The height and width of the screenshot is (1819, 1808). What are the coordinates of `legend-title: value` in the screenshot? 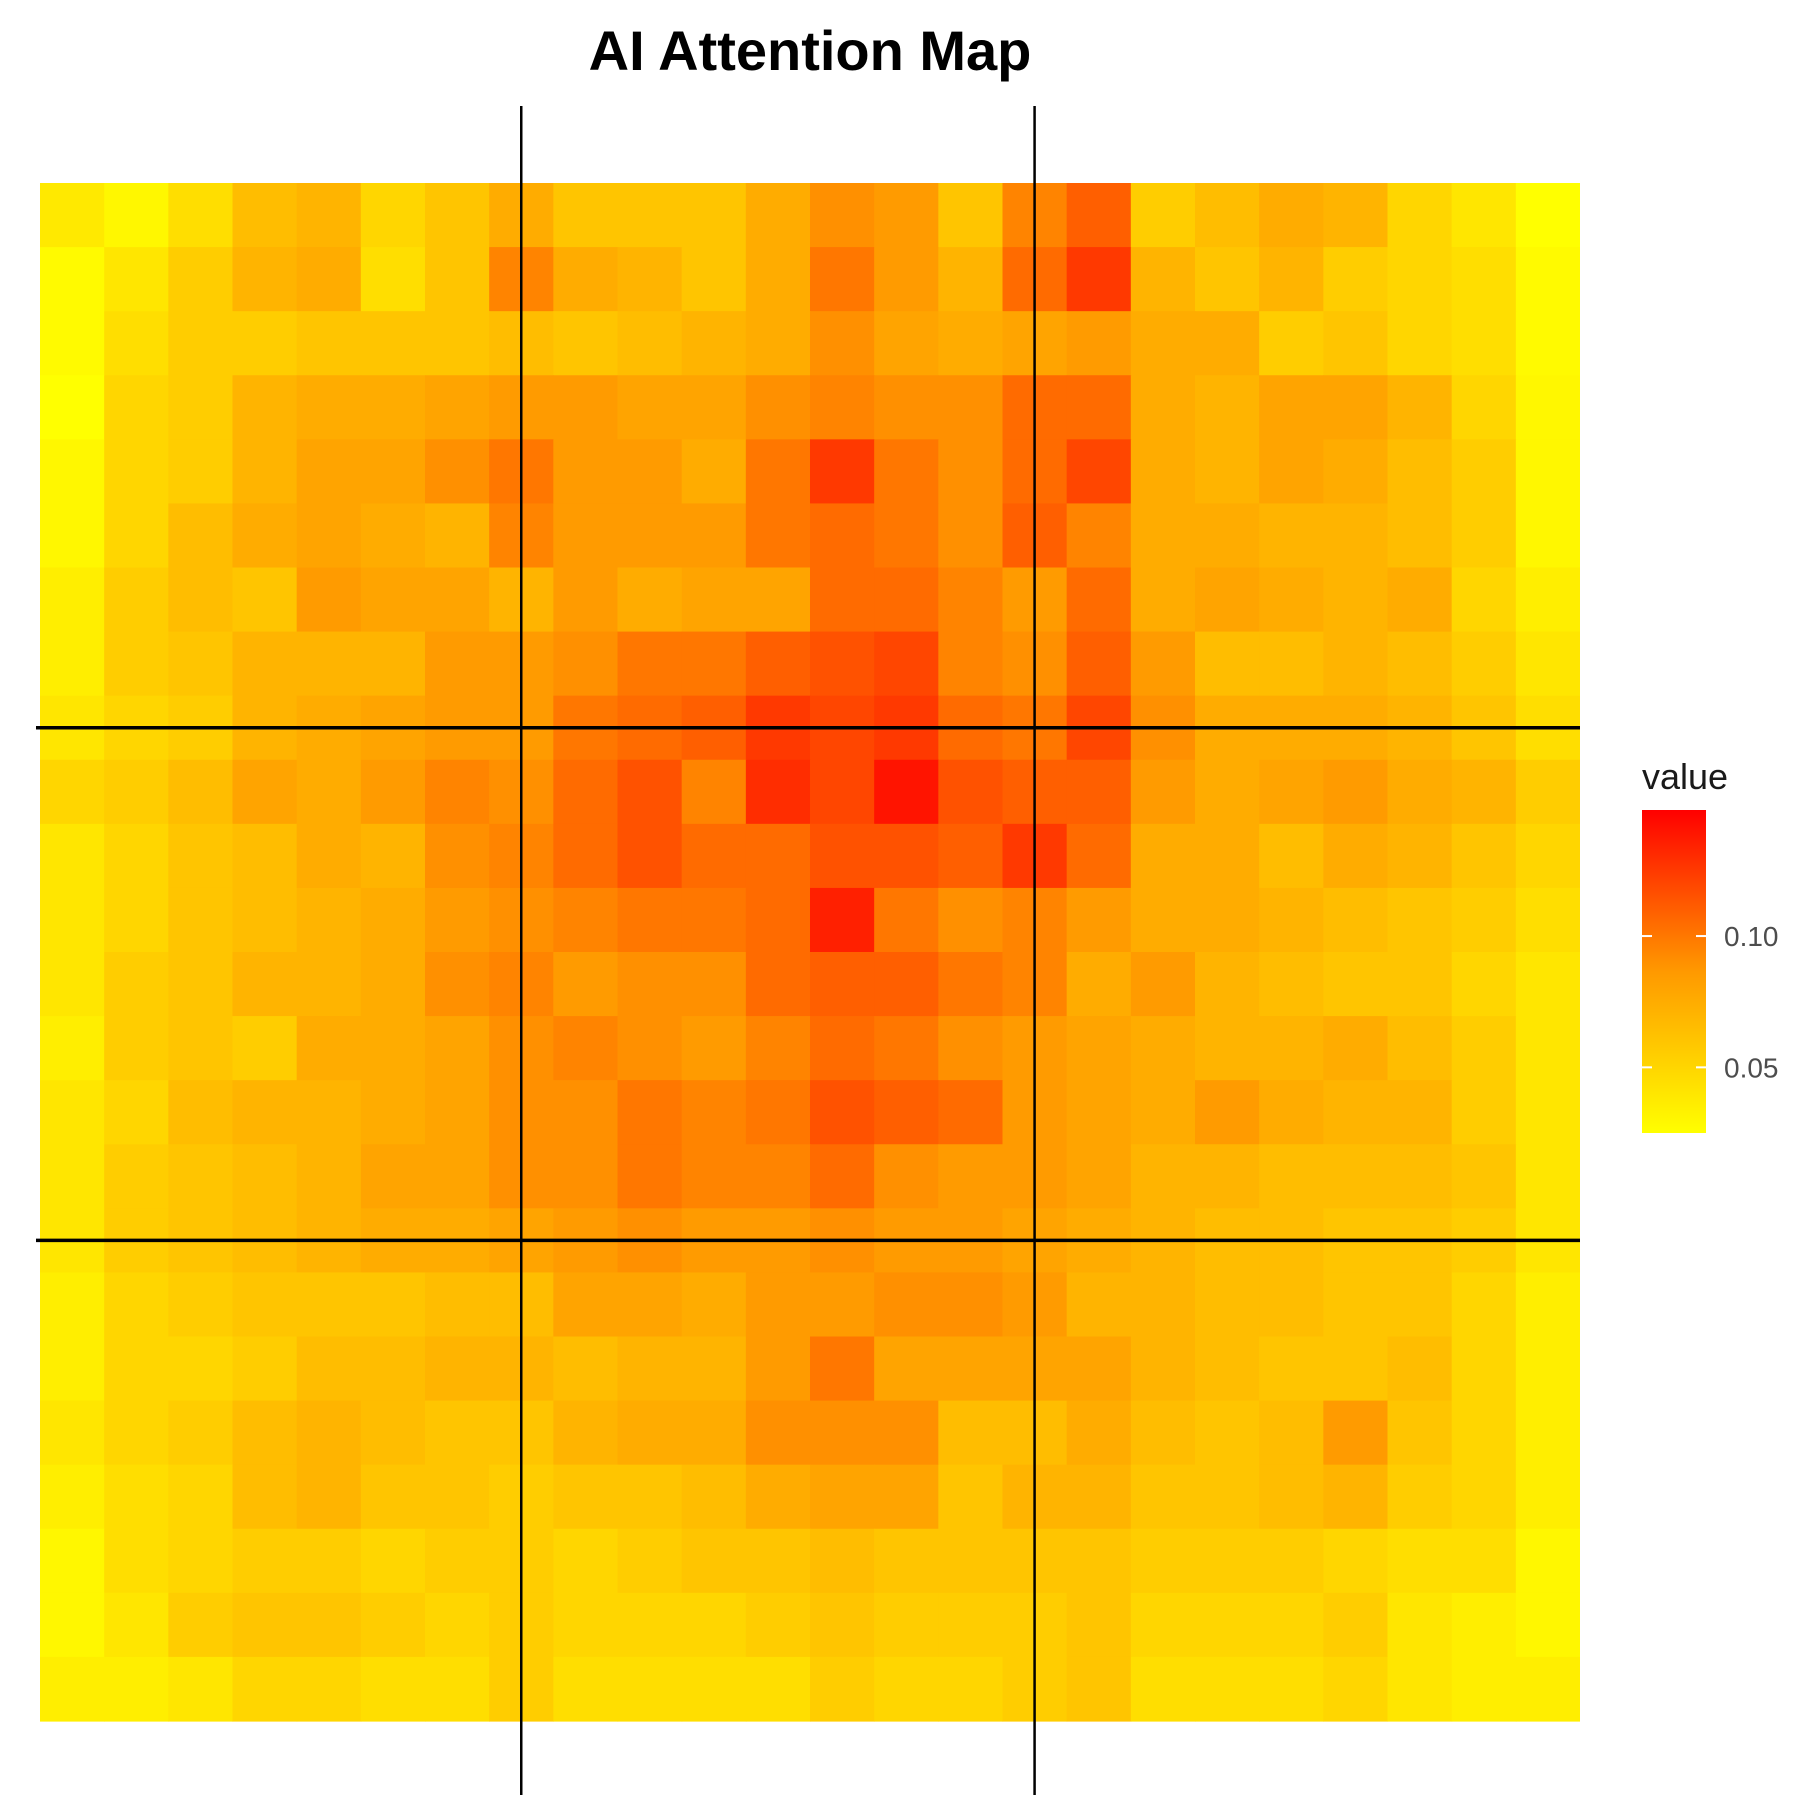 It's located at (1685, 776).